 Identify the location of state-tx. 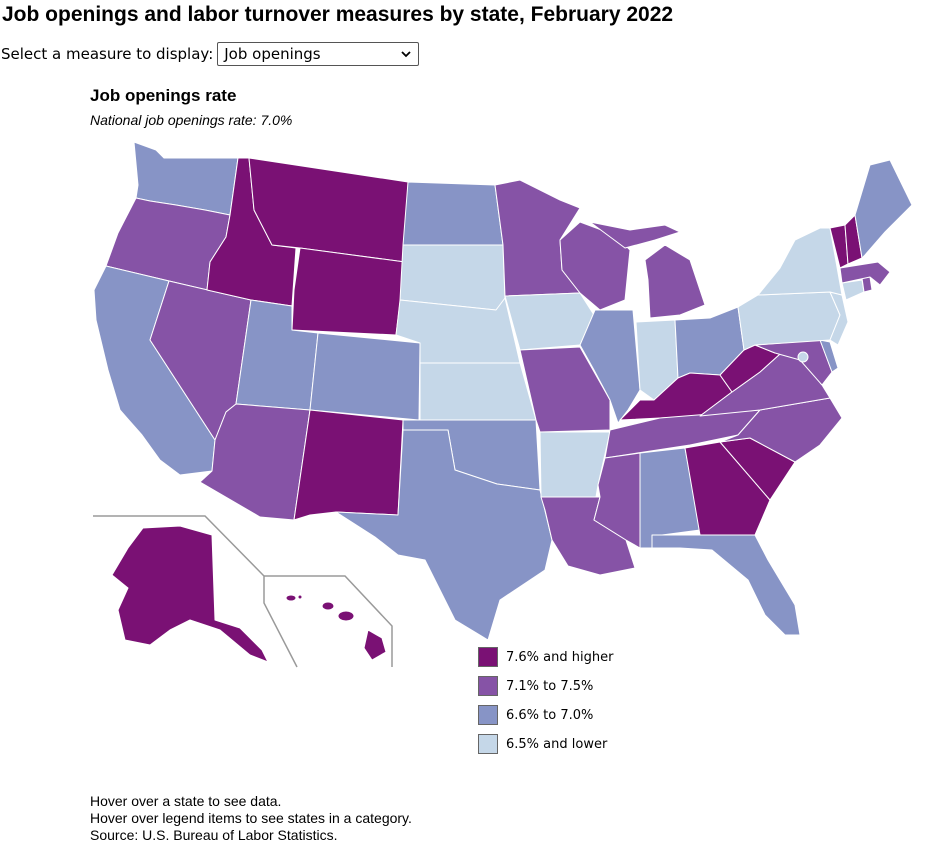
(444, 535).